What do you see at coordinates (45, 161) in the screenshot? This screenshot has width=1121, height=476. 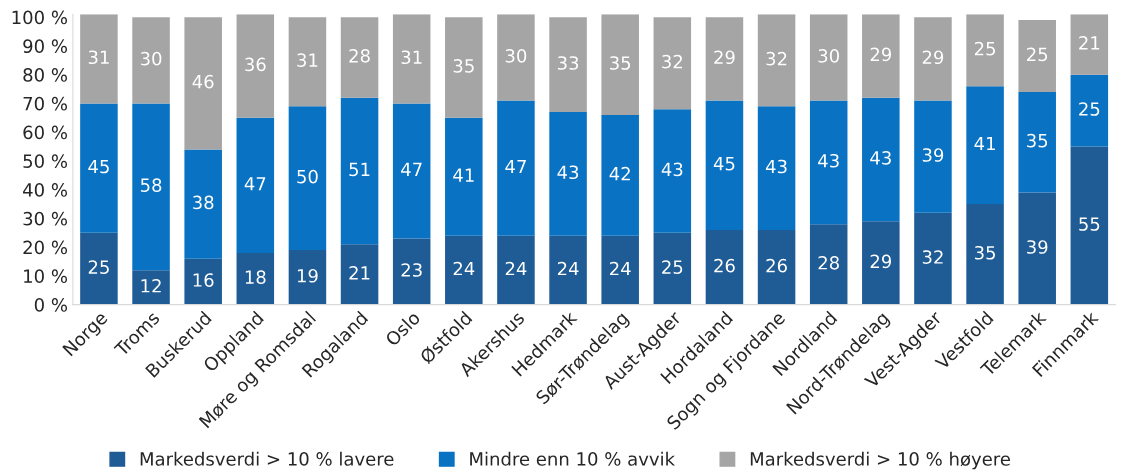 I see `y-tick-label: 50 %` at bounding box center [45, 161].